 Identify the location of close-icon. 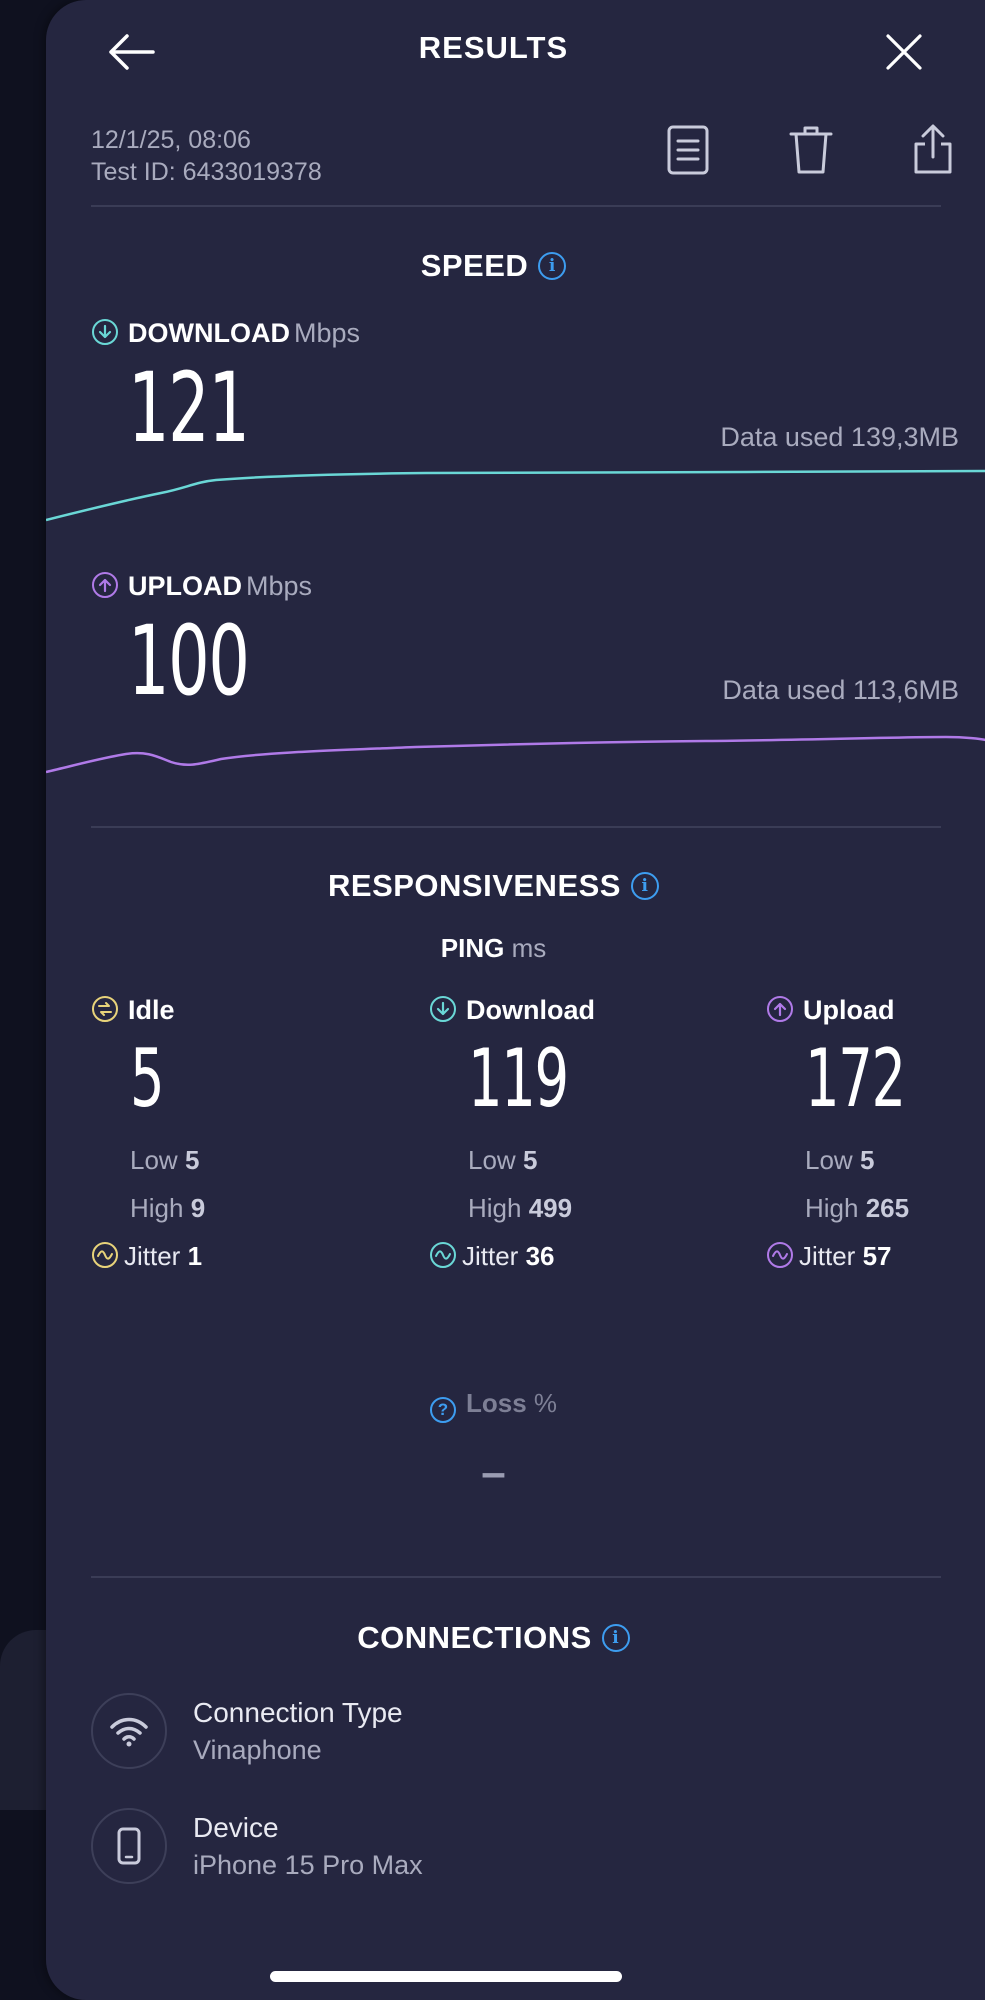
(904, 52).